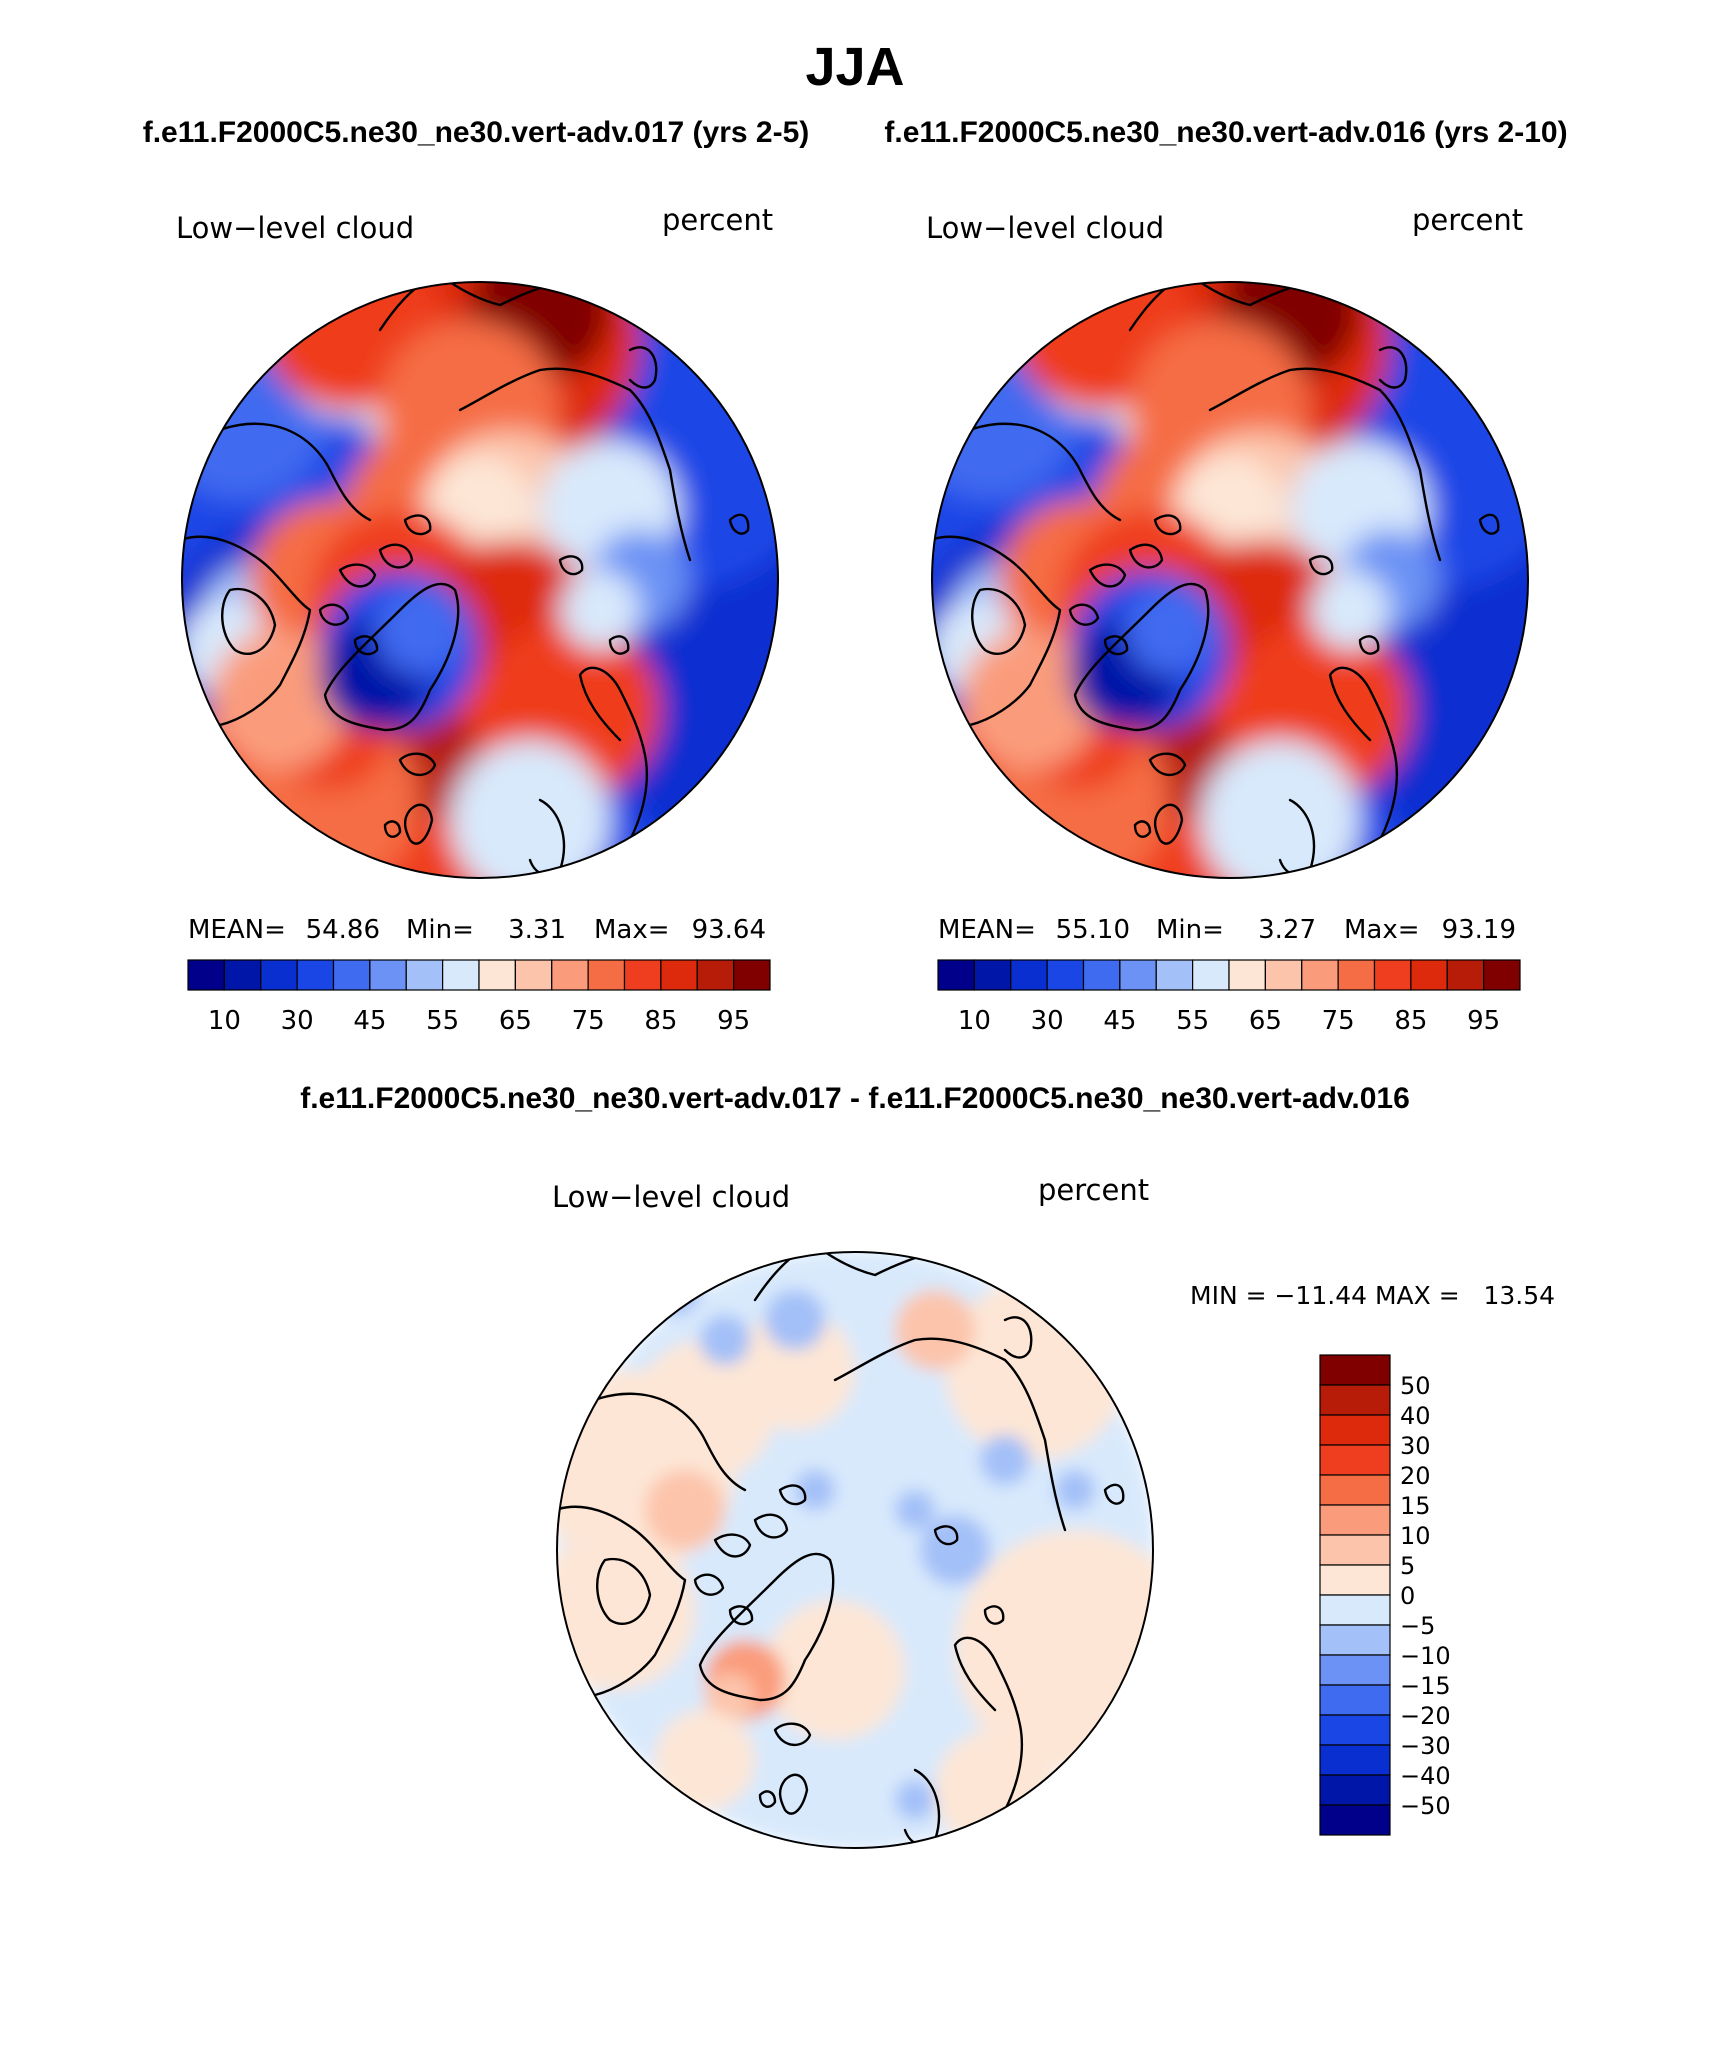  Describe the element at coordinates (1467, 220) in the screenshot. I see `right-units-label: percent` at that location.